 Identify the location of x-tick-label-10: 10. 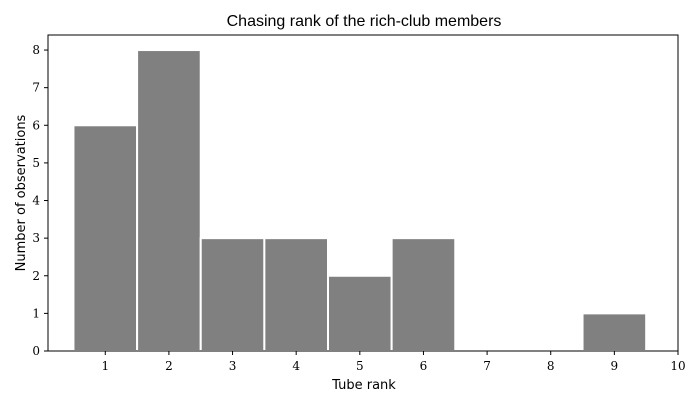
(677, 366).